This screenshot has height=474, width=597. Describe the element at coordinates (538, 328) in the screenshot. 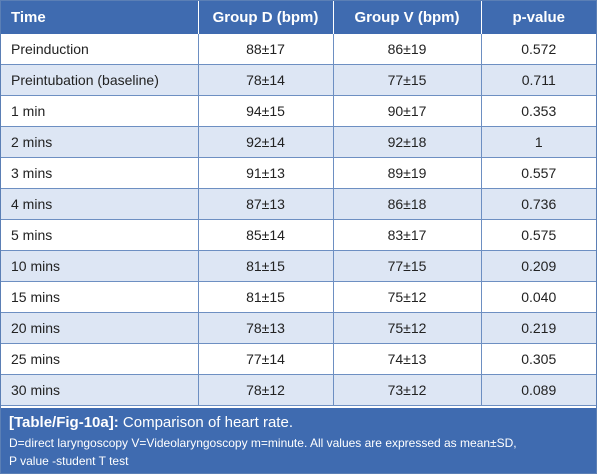

I see `p-value-cell: 0.219` at that location.